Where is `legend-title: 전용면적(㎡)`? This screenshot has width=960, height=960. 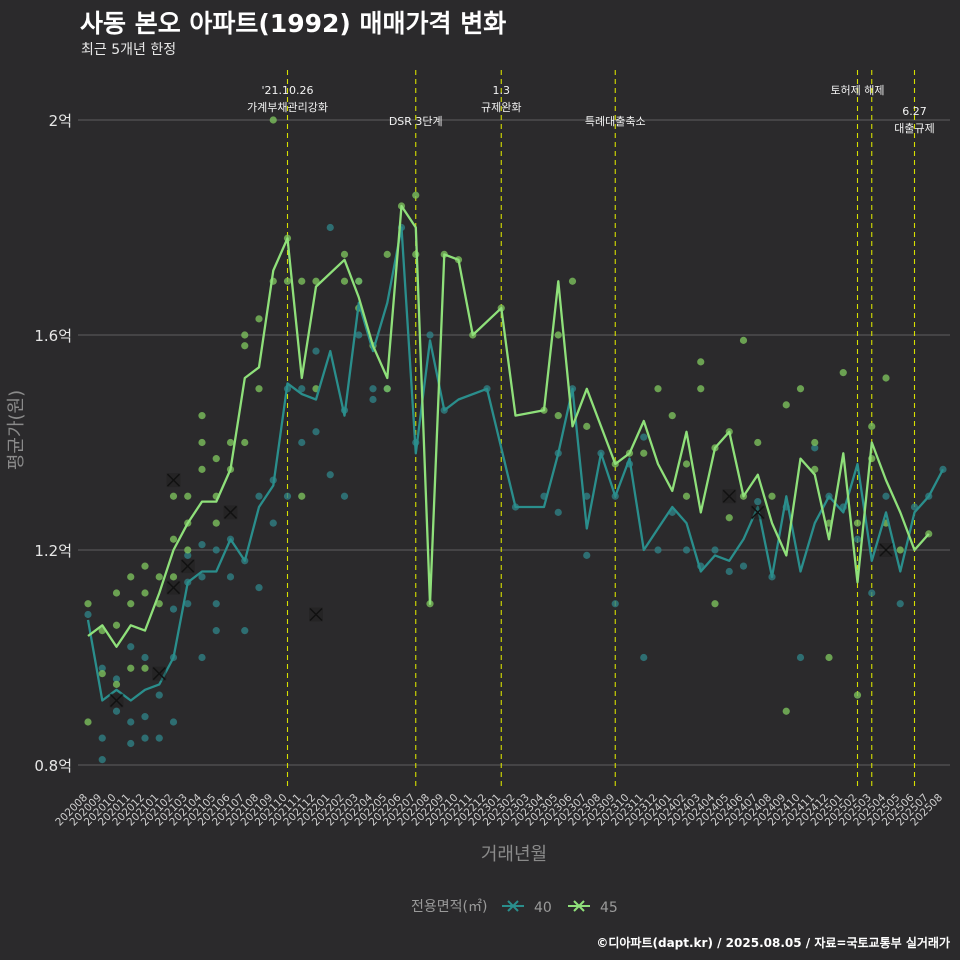 legend-title: 전용면적(㎡) is located at coordinates (449, 907).